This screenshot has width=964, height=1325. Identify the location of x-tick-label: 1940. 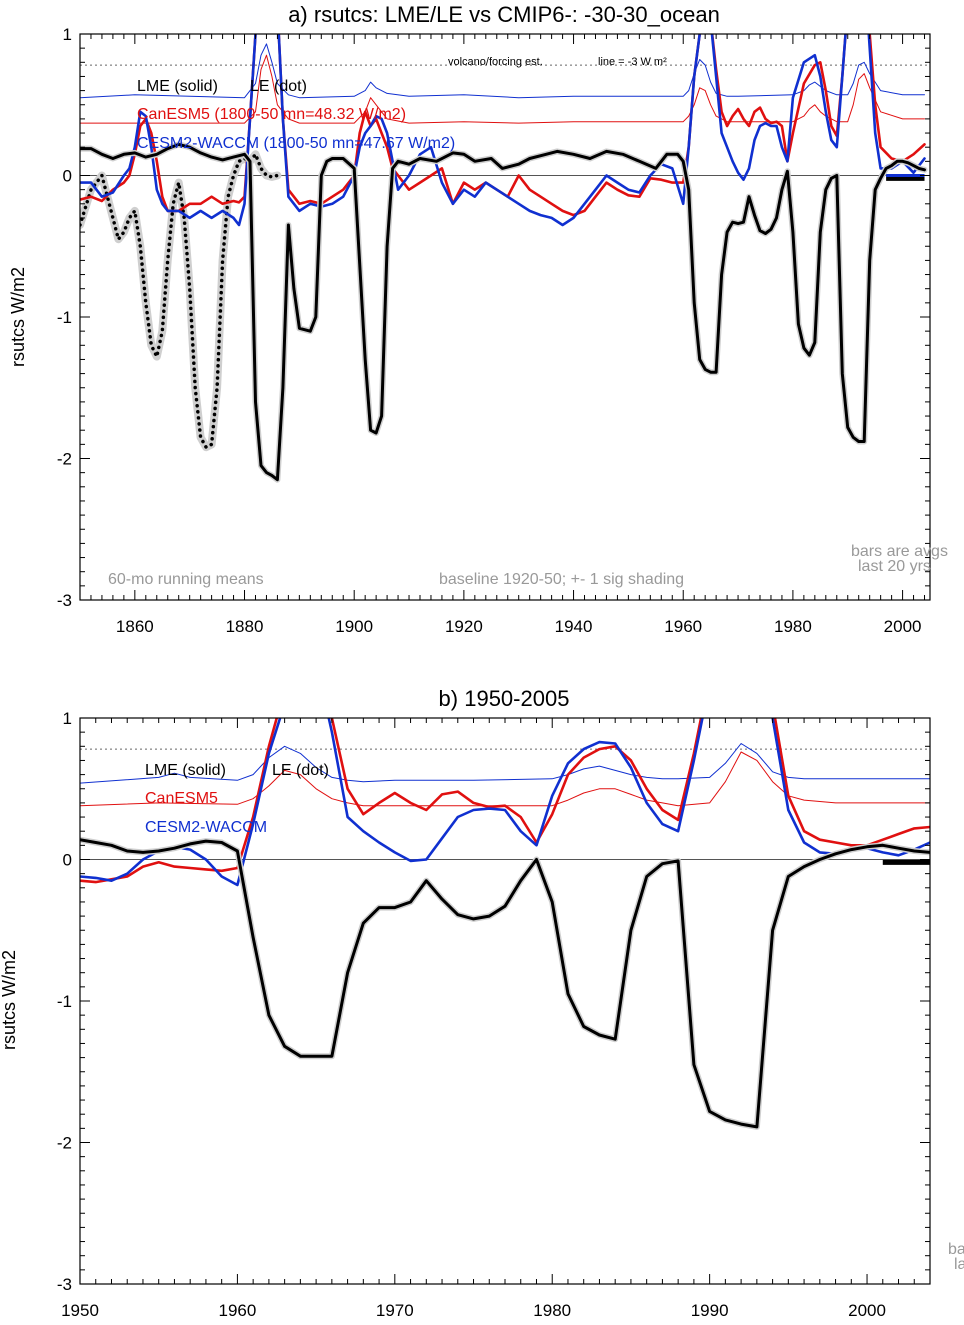
(574, 626).